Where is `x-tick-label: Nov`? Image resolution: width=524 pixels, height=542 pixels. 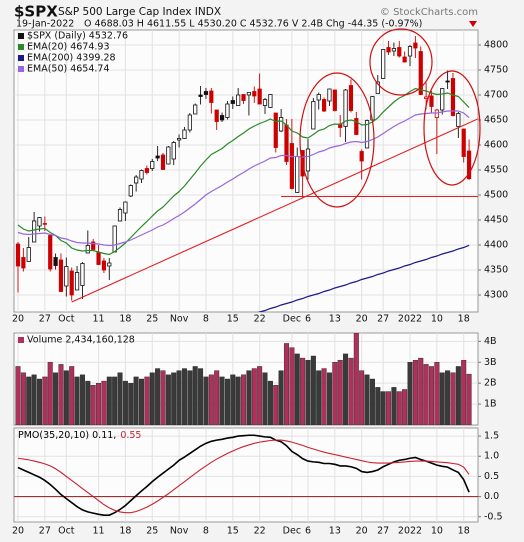
x-tick-label: Nov is located at coordinates (179, 531).